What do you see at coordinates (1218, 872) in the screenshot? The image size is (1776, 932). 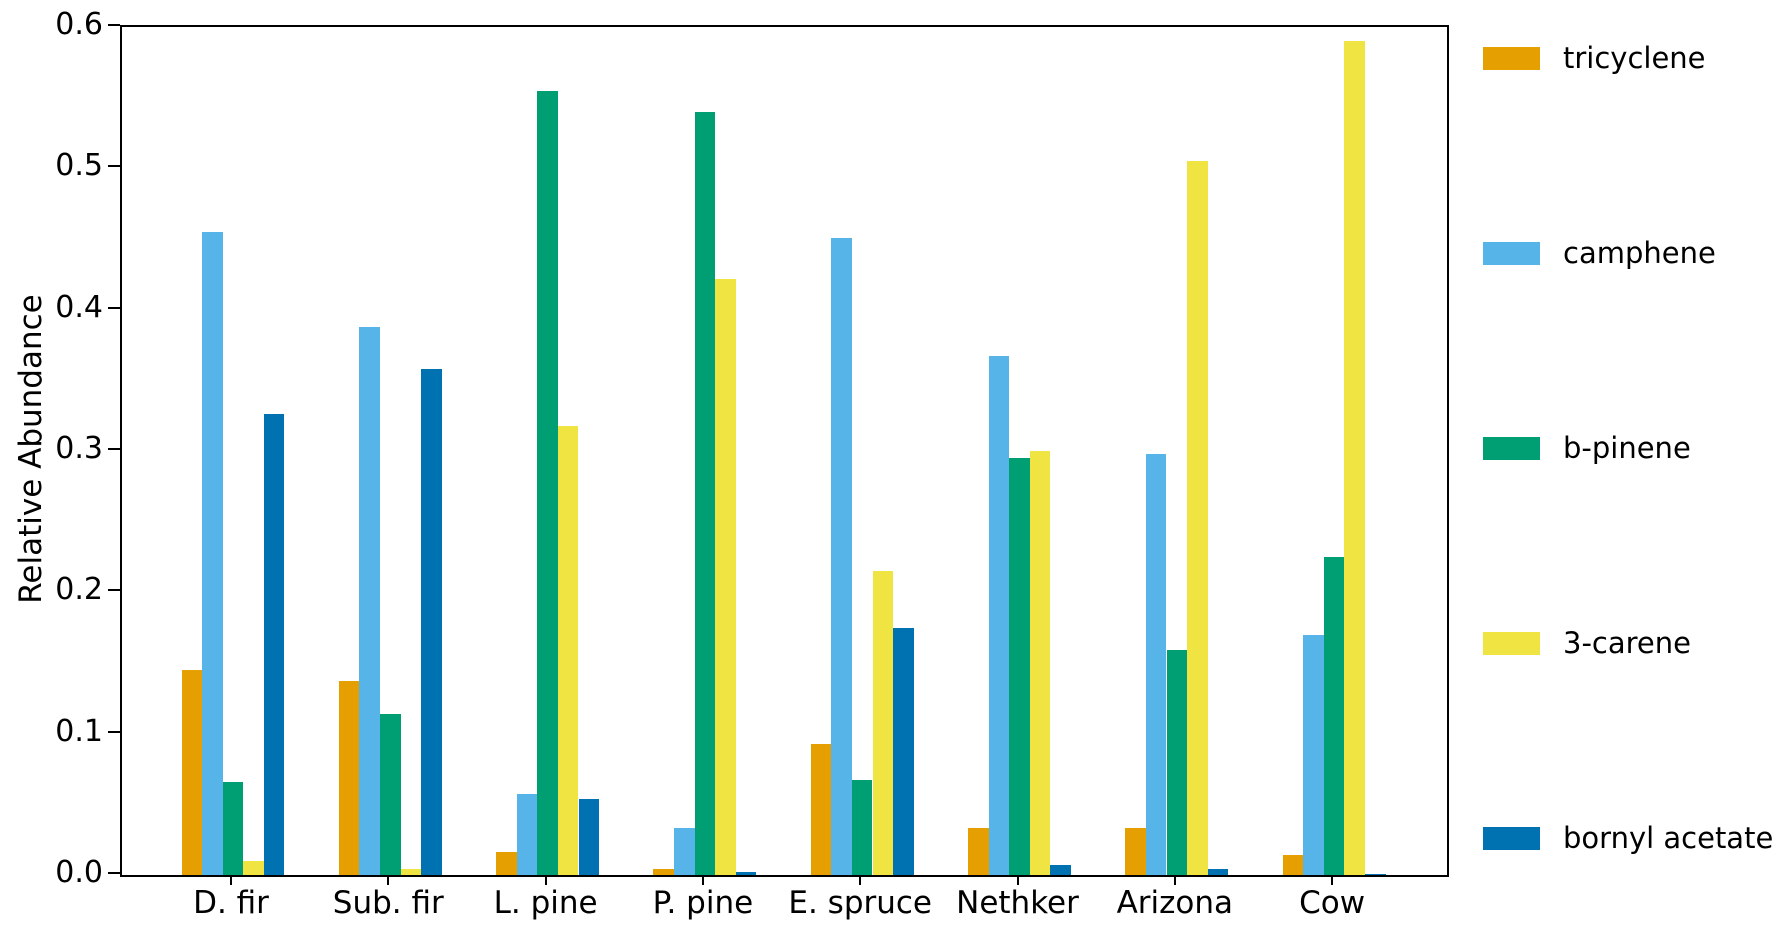 I see `bar-bornyl-acetate-arizona` at bounding box center [1218, 872].